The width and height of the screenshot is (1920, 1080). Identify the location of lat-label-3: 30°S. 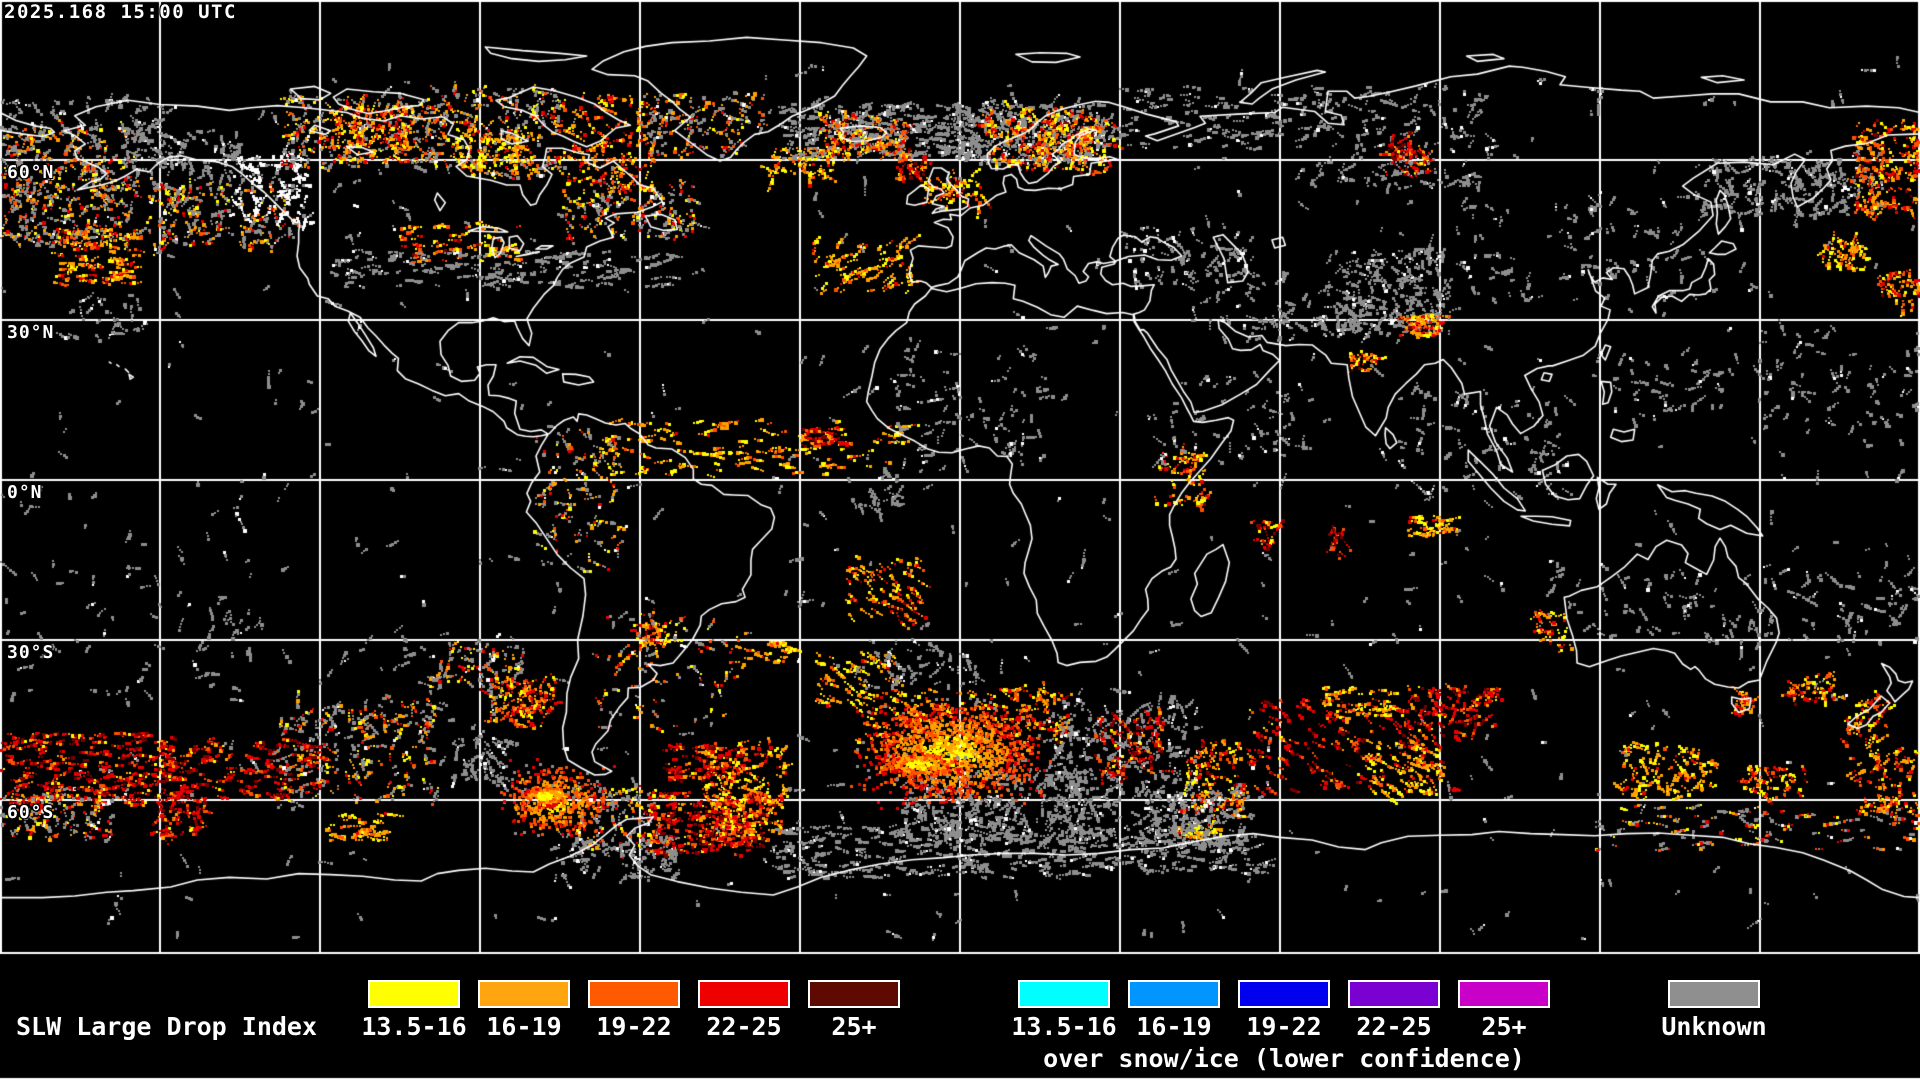
(31, 652).